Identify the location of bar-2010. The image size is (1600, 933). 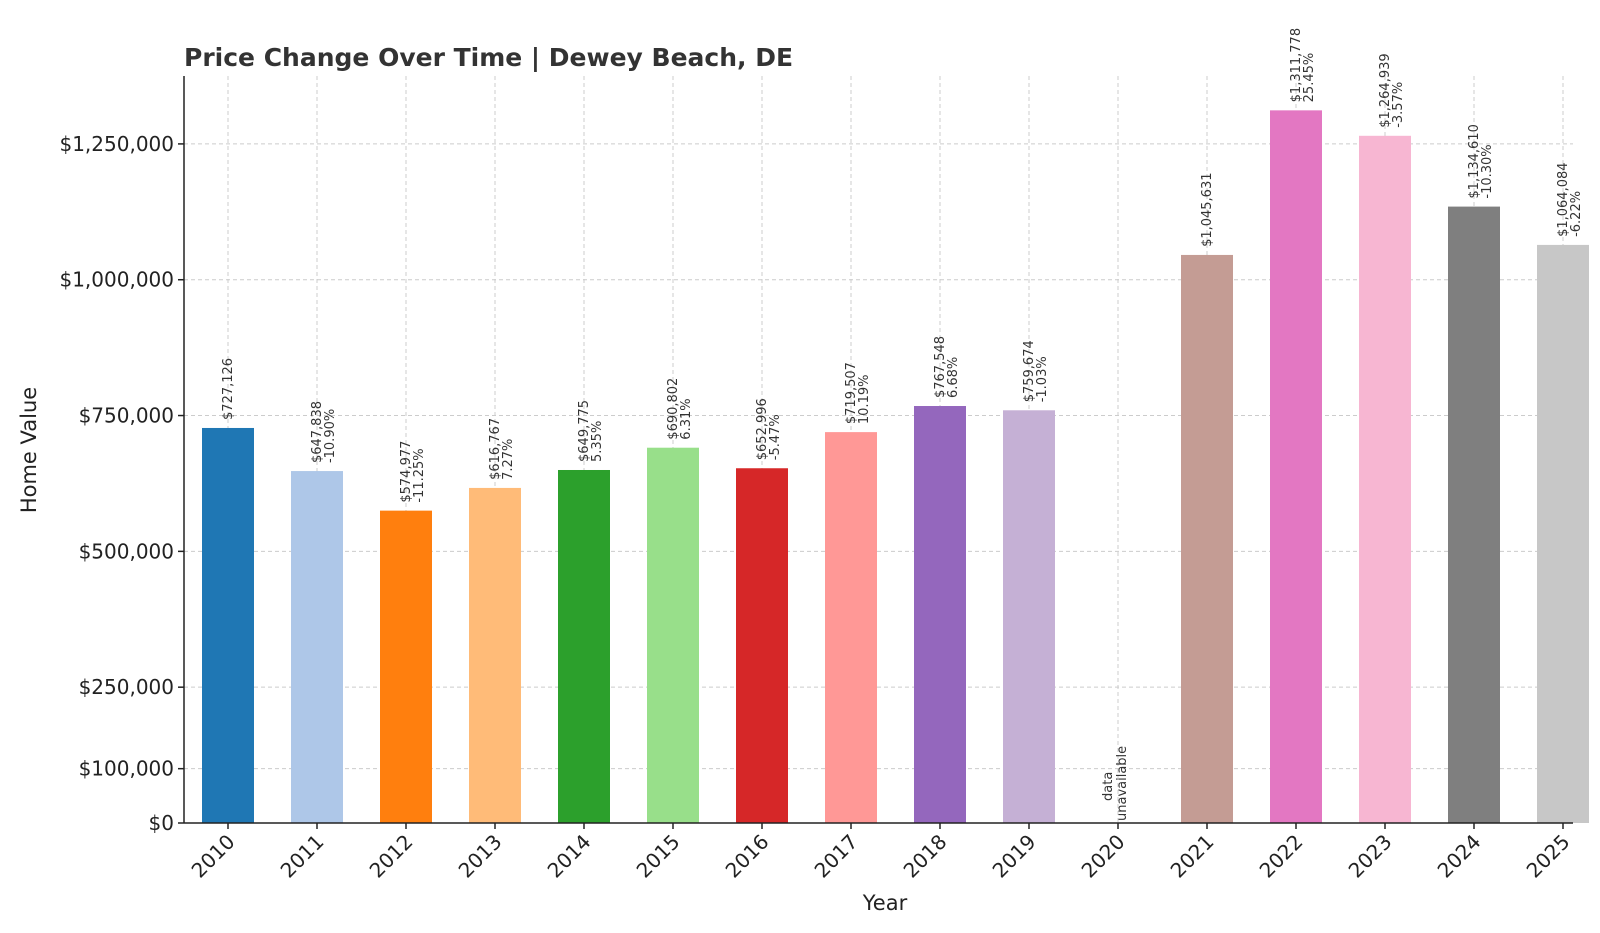
(228, 625).